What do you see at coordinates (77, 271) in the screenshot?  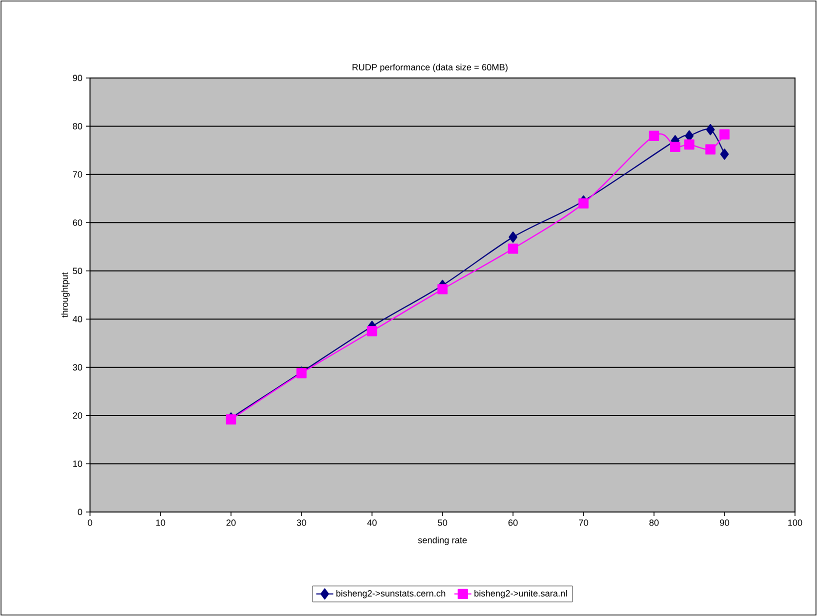 I see `y-tick-label: 50` at bounding box center [77, 271].